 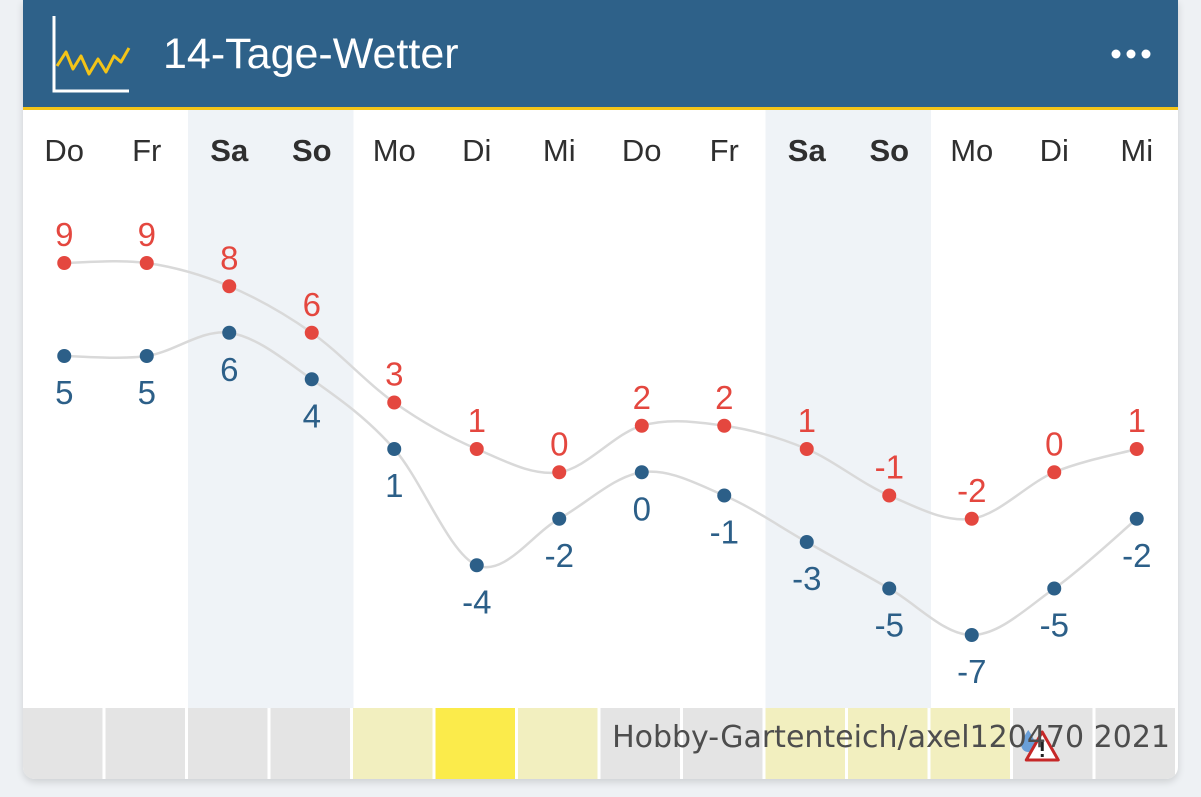 I want to click on min-temp-label: 4, so click(x=312, y=415).